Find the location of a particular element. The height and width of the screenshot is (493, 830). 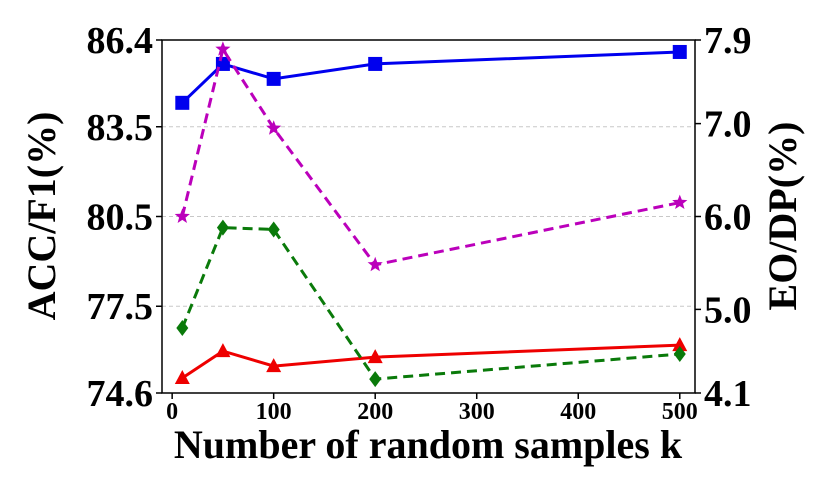

y-axis-title-left: ACC/F1(%) is located at coordinates (41, 216).